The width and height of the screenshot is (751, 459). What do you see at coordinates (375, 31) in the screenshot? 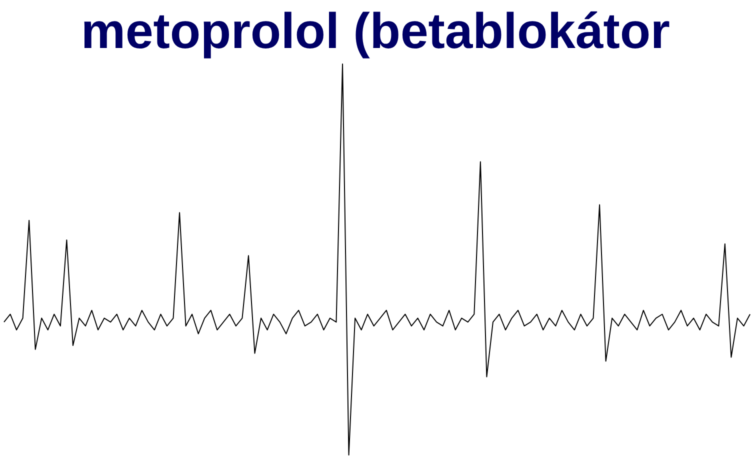
I see `chart-title: metoprolol (betablokátor` at bounding box center [375, 31].